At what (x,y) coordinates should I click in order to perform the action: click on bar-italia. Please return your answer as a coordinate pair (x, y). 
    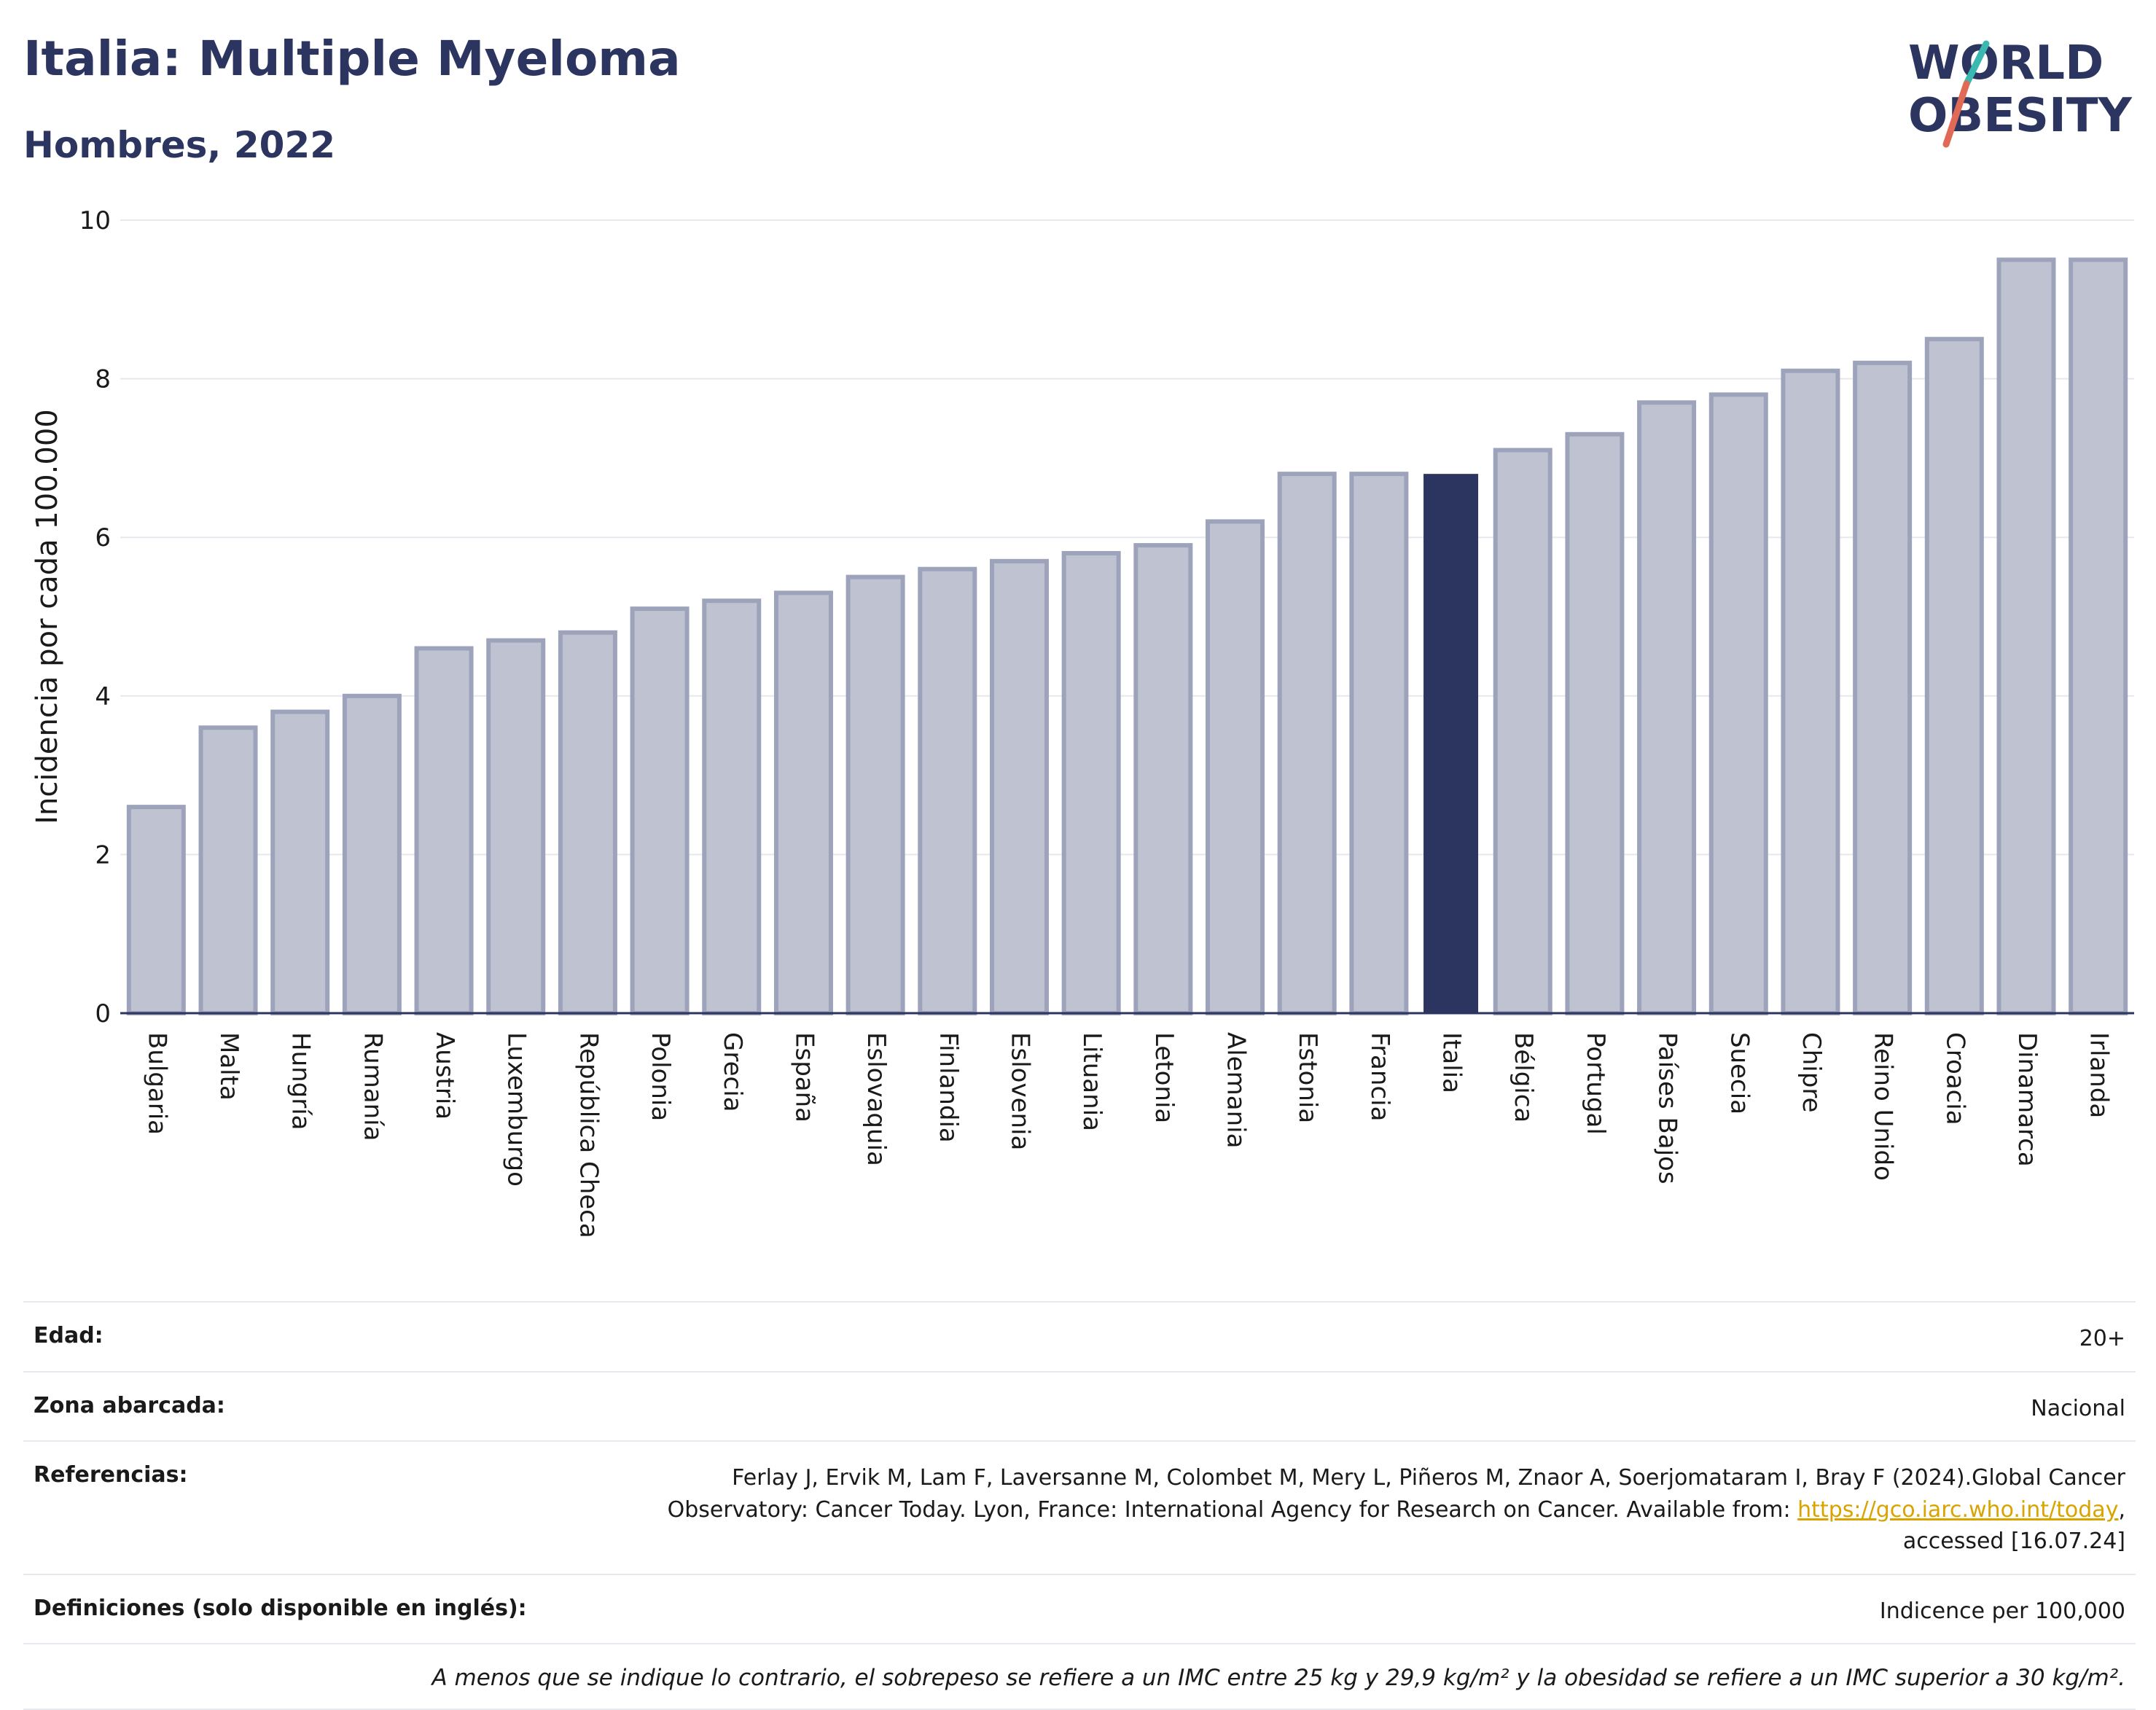
    Looking at the image, I should click on (1451, 743).